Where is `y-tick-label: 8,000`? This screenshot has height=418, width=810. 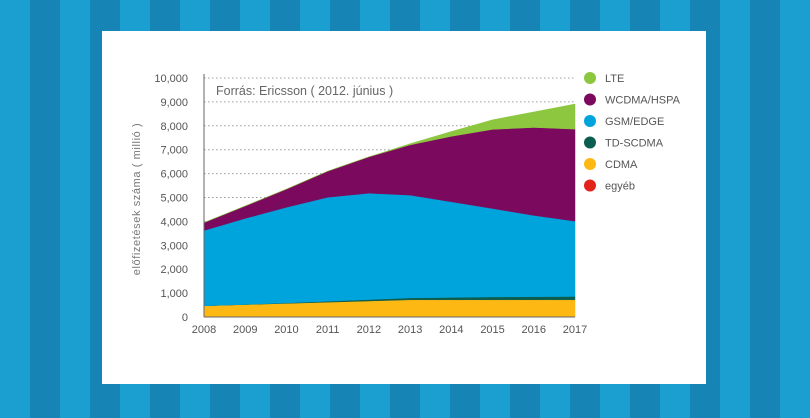
y-tick-label: 8,000 is located at coordinates (174, 127).